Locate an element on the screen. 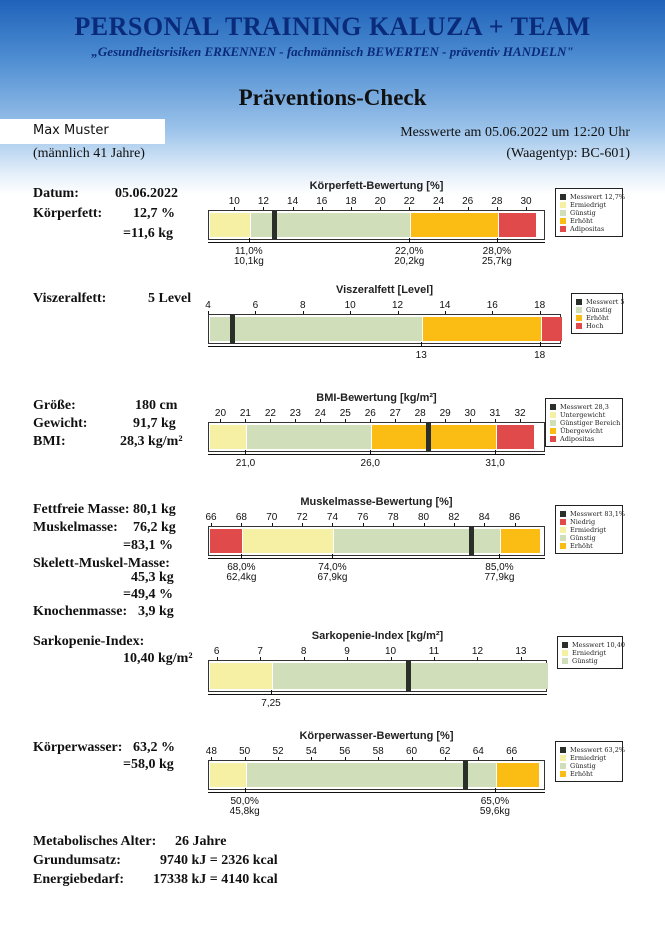  muskel-tick-label: 72 is located at coordinates (302, 517).